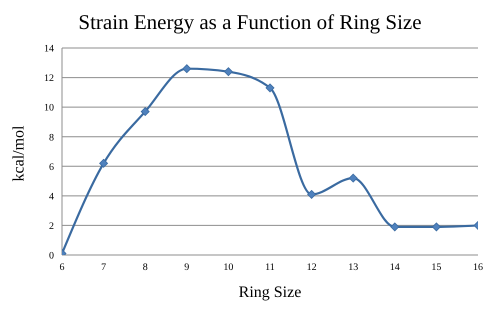 The width and height of the screenshot is (500, 313). What do you see at coordinates (51, 167) in the screenshot?
I see `y-tick-label: 6` at bounding box center [51, 167].